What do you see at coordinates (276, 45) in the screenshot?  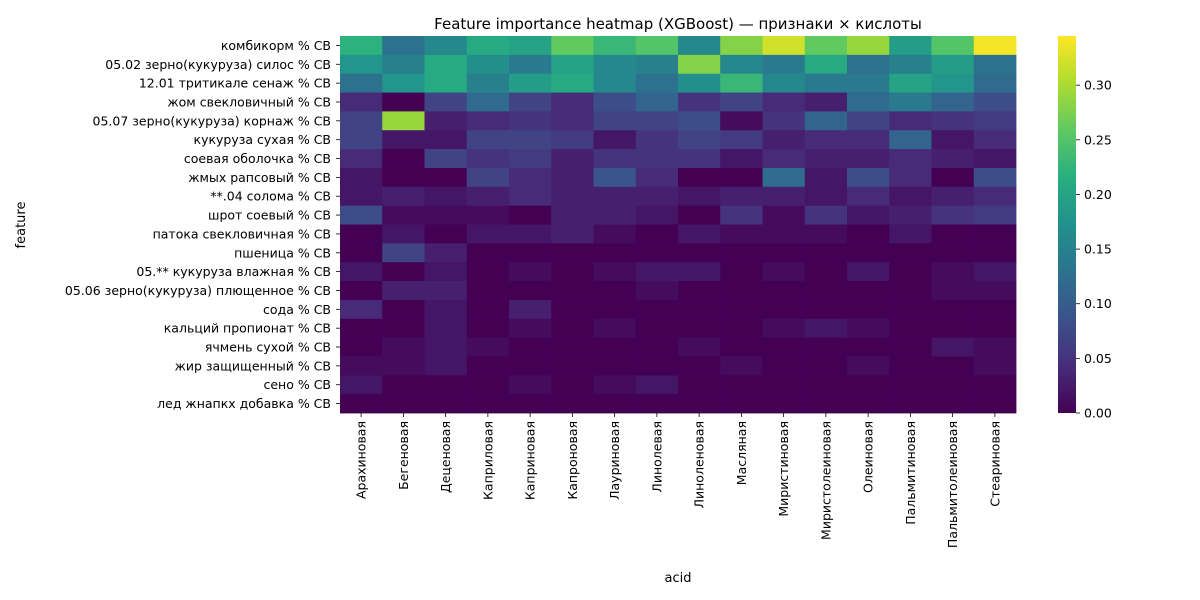 I see `row-tick-label: комбикорм % СВ` at bounding box center [276, 45].